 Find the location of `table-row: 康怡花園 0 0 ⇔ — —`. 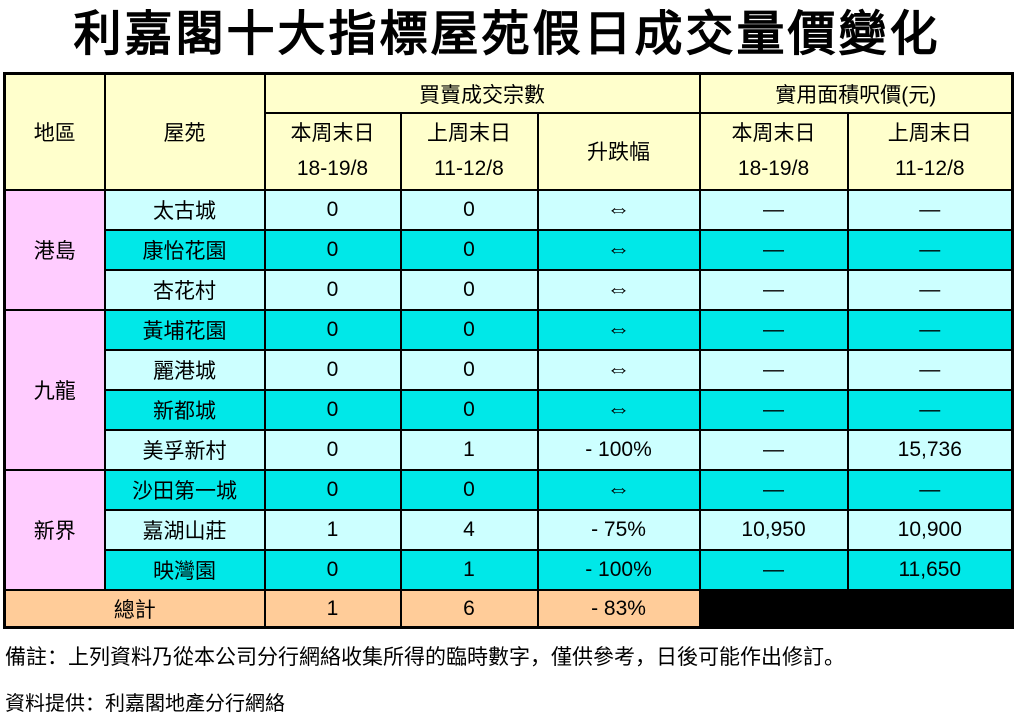

table-row: 康怡花園 0 0 ⇔ — — is located at coordinates (509, 249).